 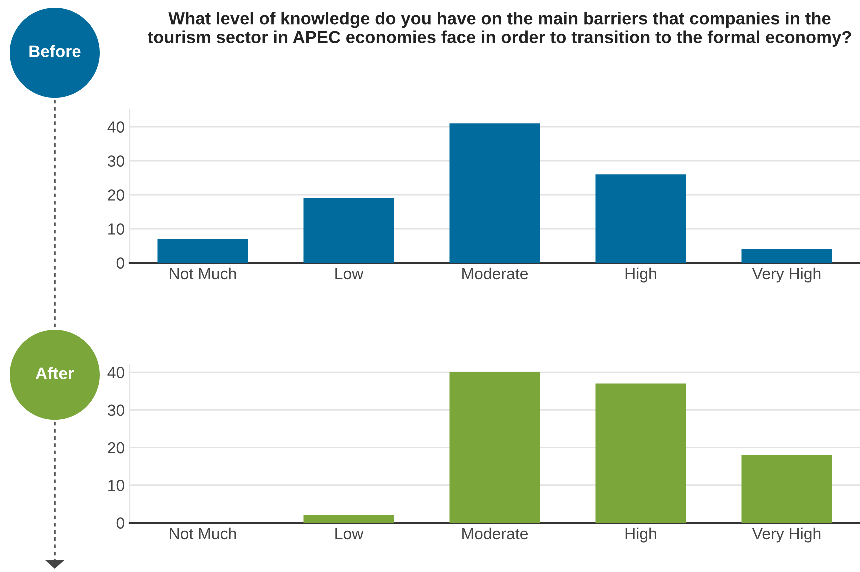 I want to click on text: Before, so click(x=55, y=51).